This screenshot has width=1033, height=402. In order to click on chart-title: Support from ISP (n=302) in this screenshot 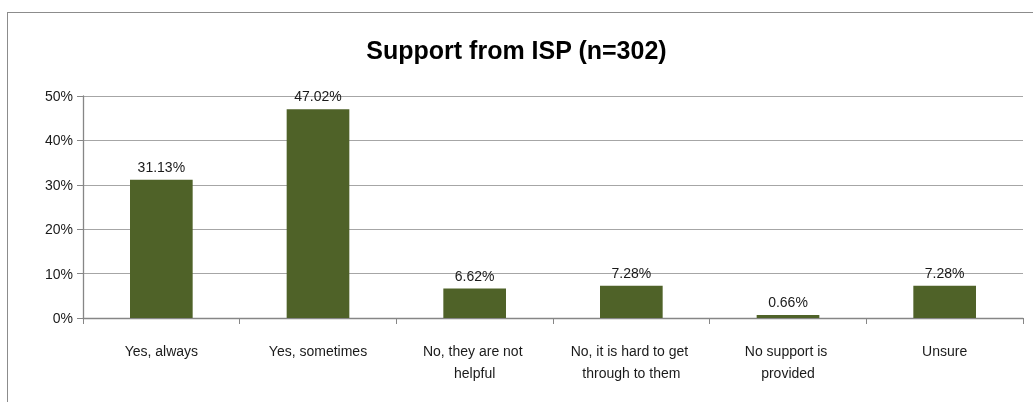, I will do `click(516, 49)`.